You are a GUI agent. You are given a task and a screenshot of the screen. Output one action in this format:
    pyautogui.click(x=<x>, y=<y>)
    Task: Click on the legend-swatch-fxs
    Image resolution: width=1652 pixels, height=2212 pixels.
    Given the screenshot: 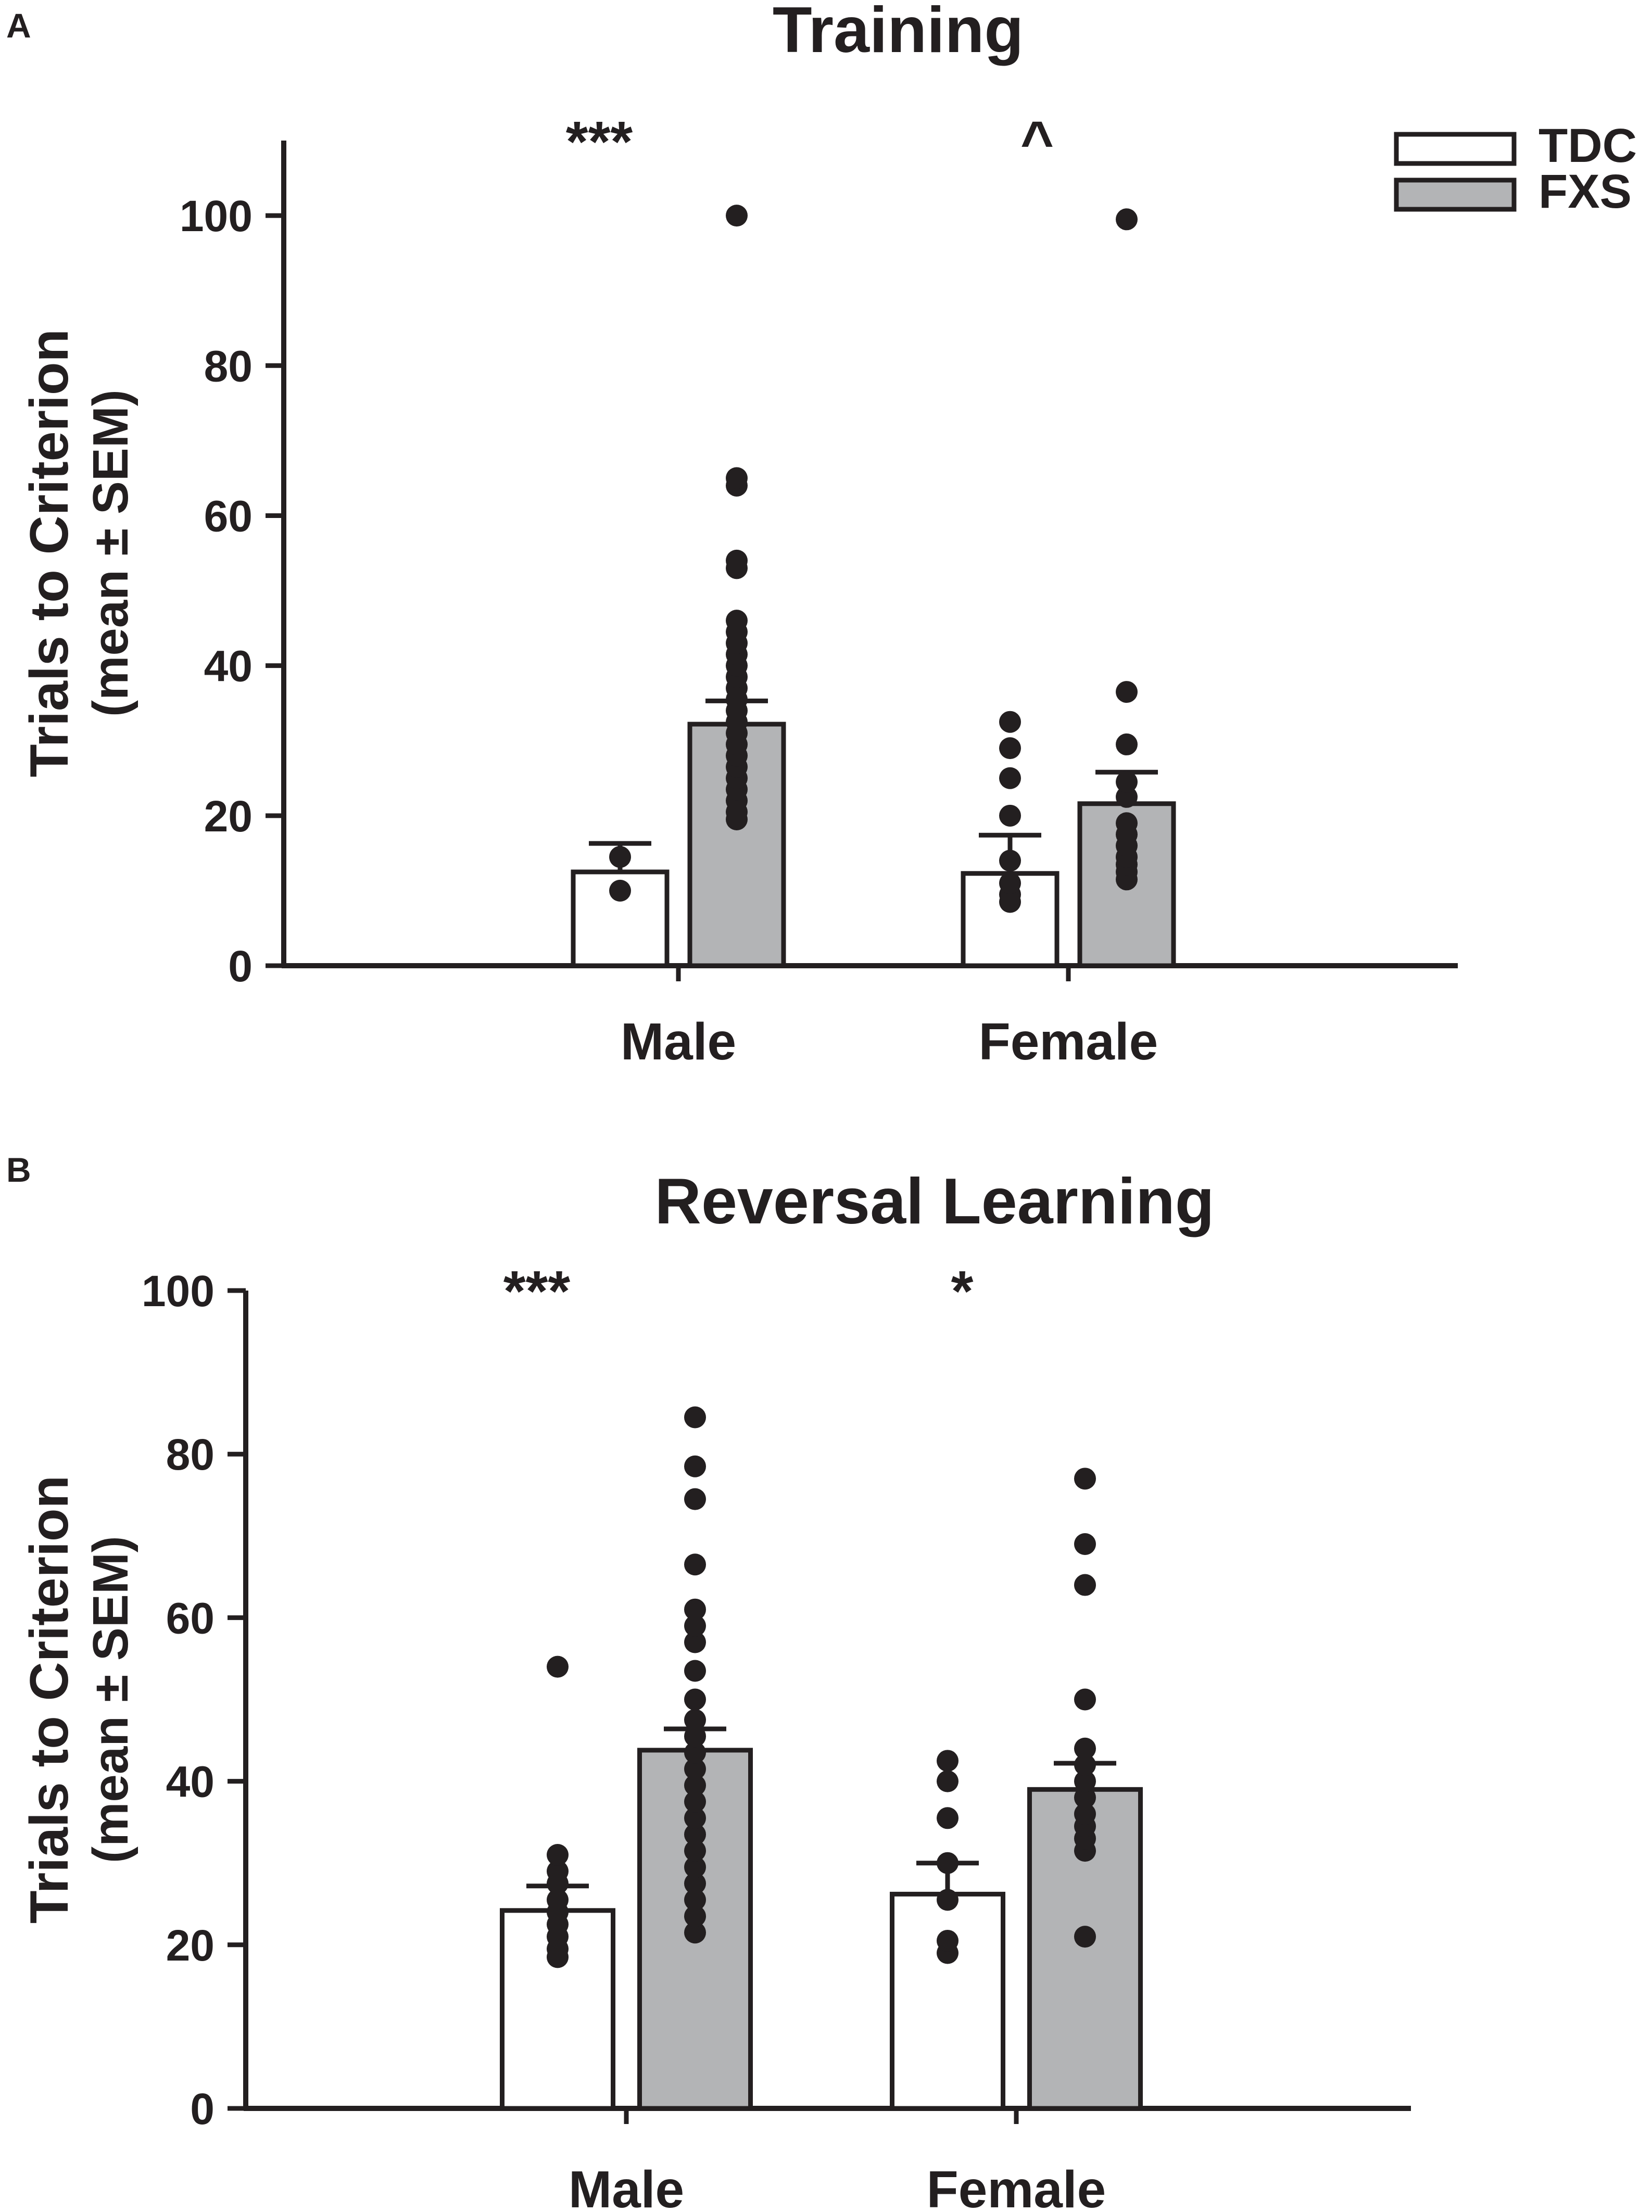 What is the action you would take?
    pyautogui.click(x=1455, y=195)
    